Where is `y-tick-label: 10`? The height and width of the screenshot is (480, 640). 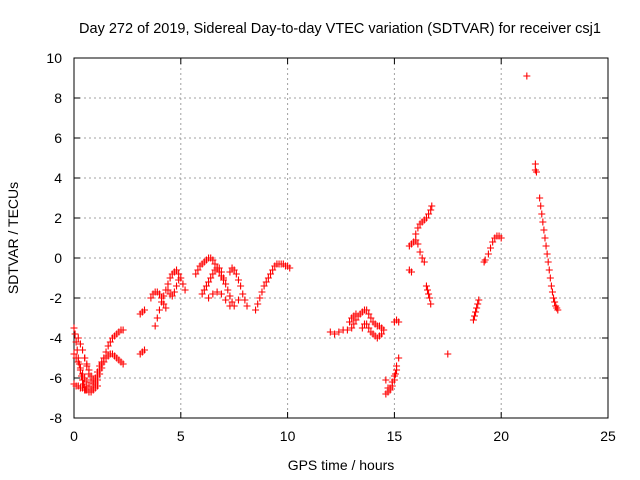
y-tick-label: 10 is located at coordinates (54, 58).